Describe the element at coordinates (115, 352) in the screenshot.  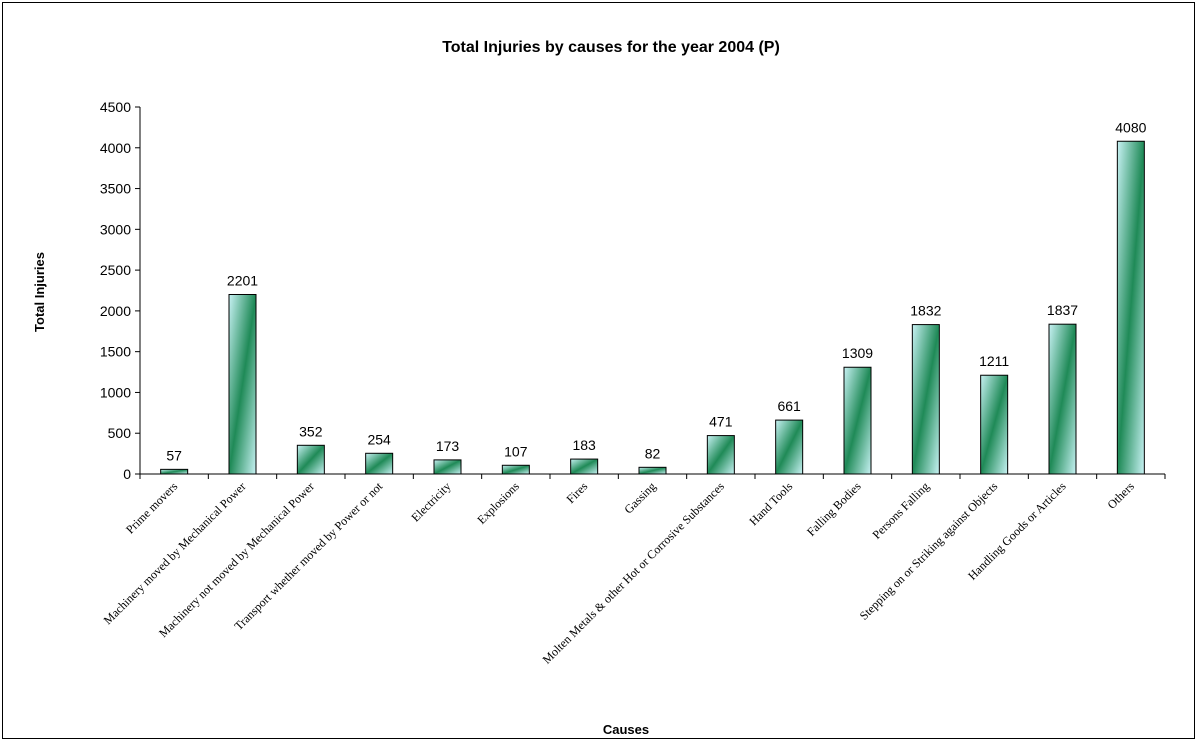
I see `y-tick-label: 1500` at that location.